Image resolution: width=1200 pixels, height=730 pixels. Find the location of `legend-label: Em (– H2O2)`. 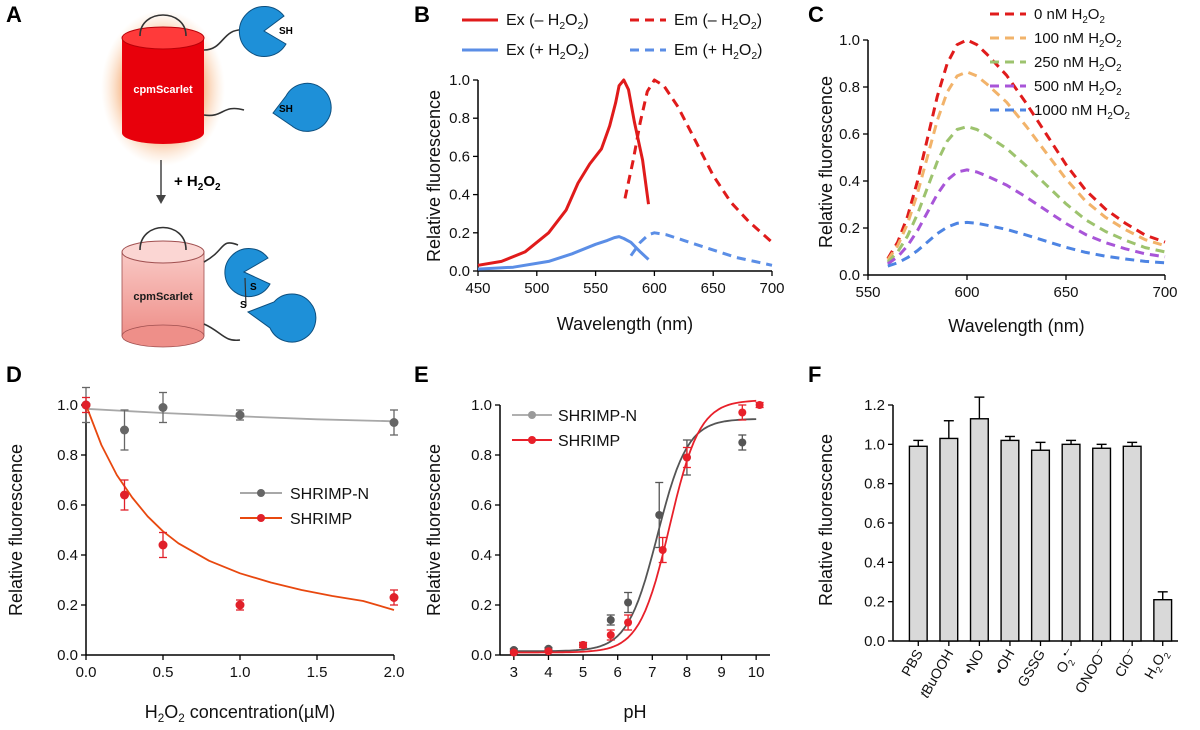

legend-label: Em (– H2O2) is located at coordinates (718, 22).